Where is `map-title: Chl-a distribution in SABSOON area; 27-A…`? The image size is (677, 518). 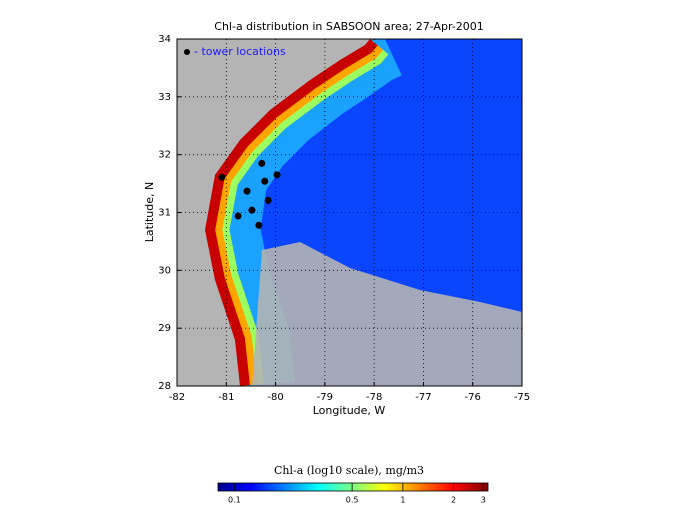 map-title: Chl-a distribution in SABSOON area; 27-A… is located at coordinates (348, 26).